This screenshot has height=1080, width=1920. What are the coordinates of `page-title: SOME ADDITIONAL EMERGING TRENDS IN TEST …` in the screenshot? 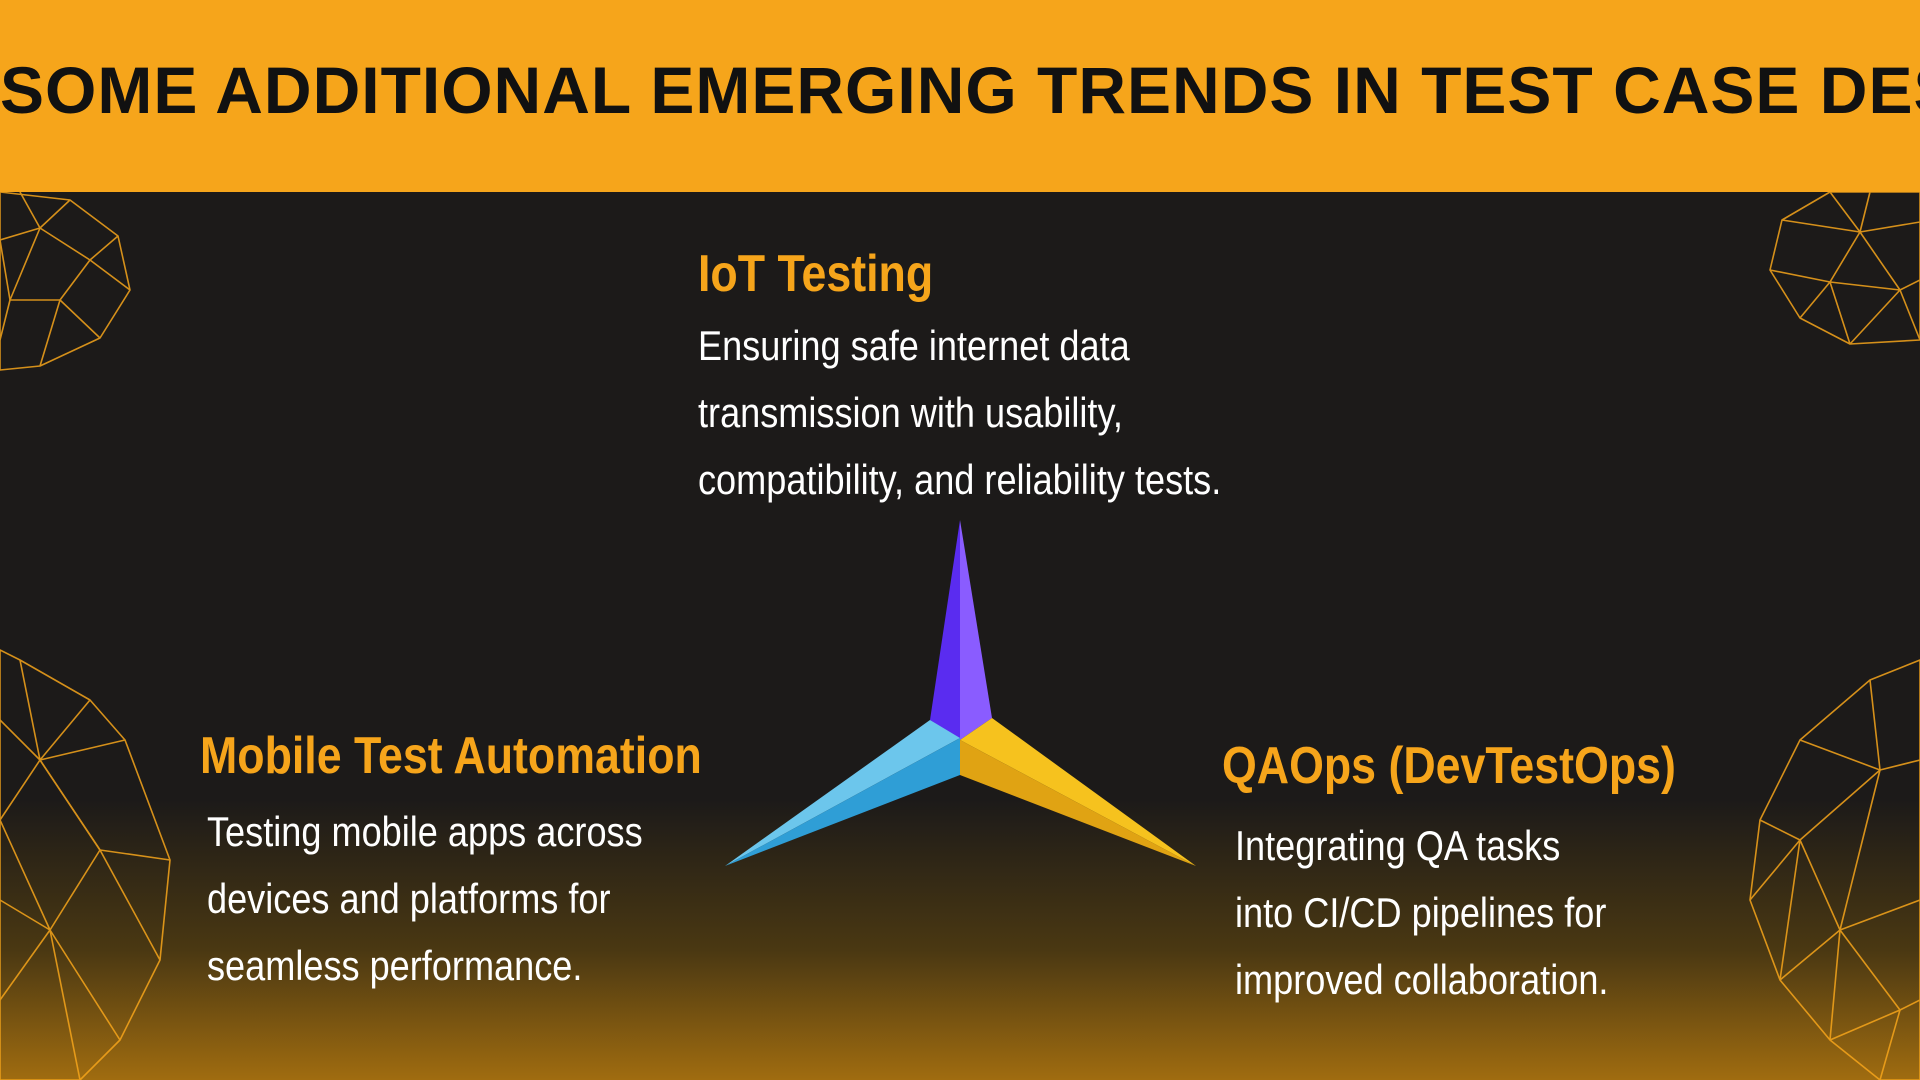 It's located at (960, 90).